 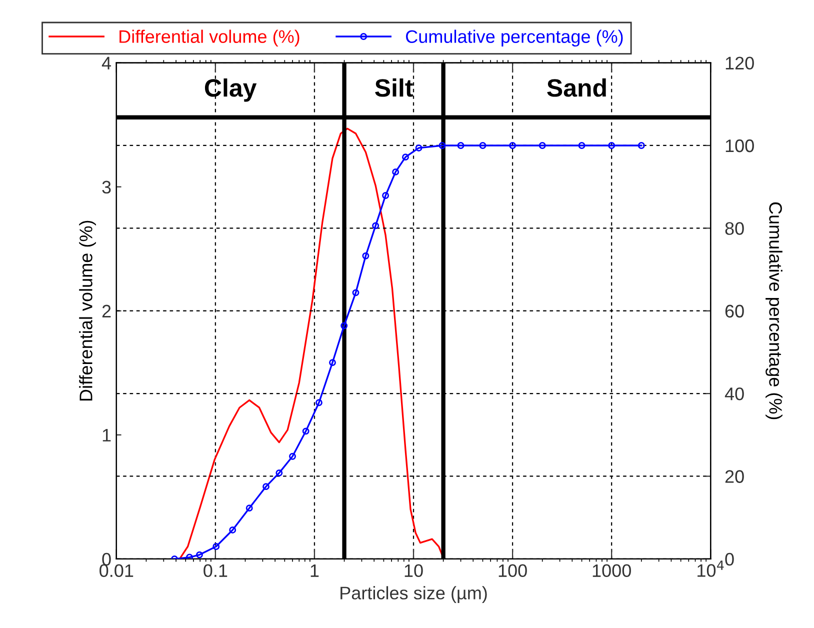 I want to click on y-tick-label: 4, so click(x=107, y=63).